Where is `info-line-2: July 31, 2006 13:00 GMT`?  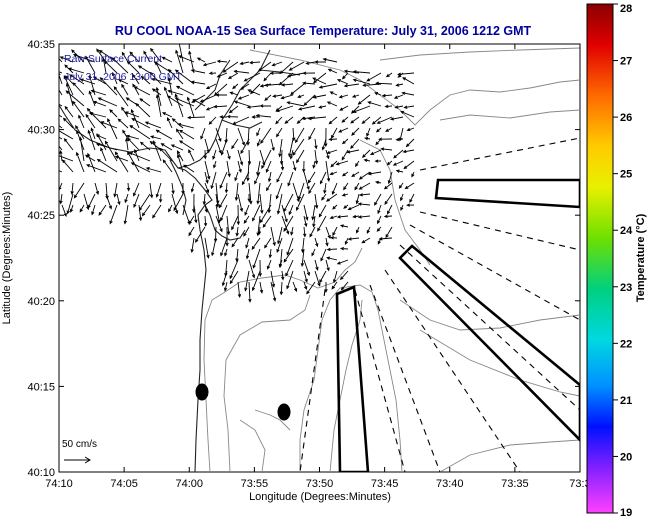
info-line-2: July 31, 2006 13:00 GMT is located at coordinates (123, 77).